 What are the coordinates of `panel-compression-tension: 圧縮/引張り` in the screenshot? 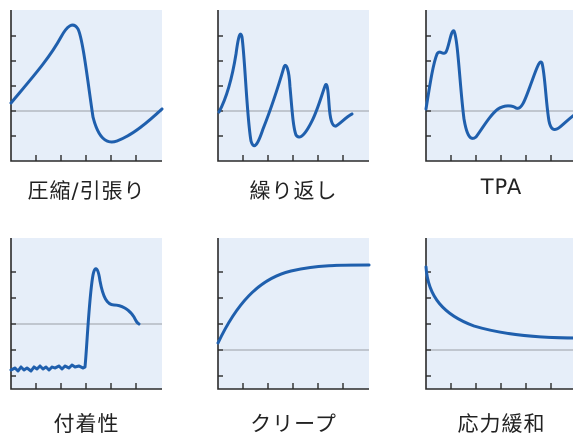 It's located at (86, 106).